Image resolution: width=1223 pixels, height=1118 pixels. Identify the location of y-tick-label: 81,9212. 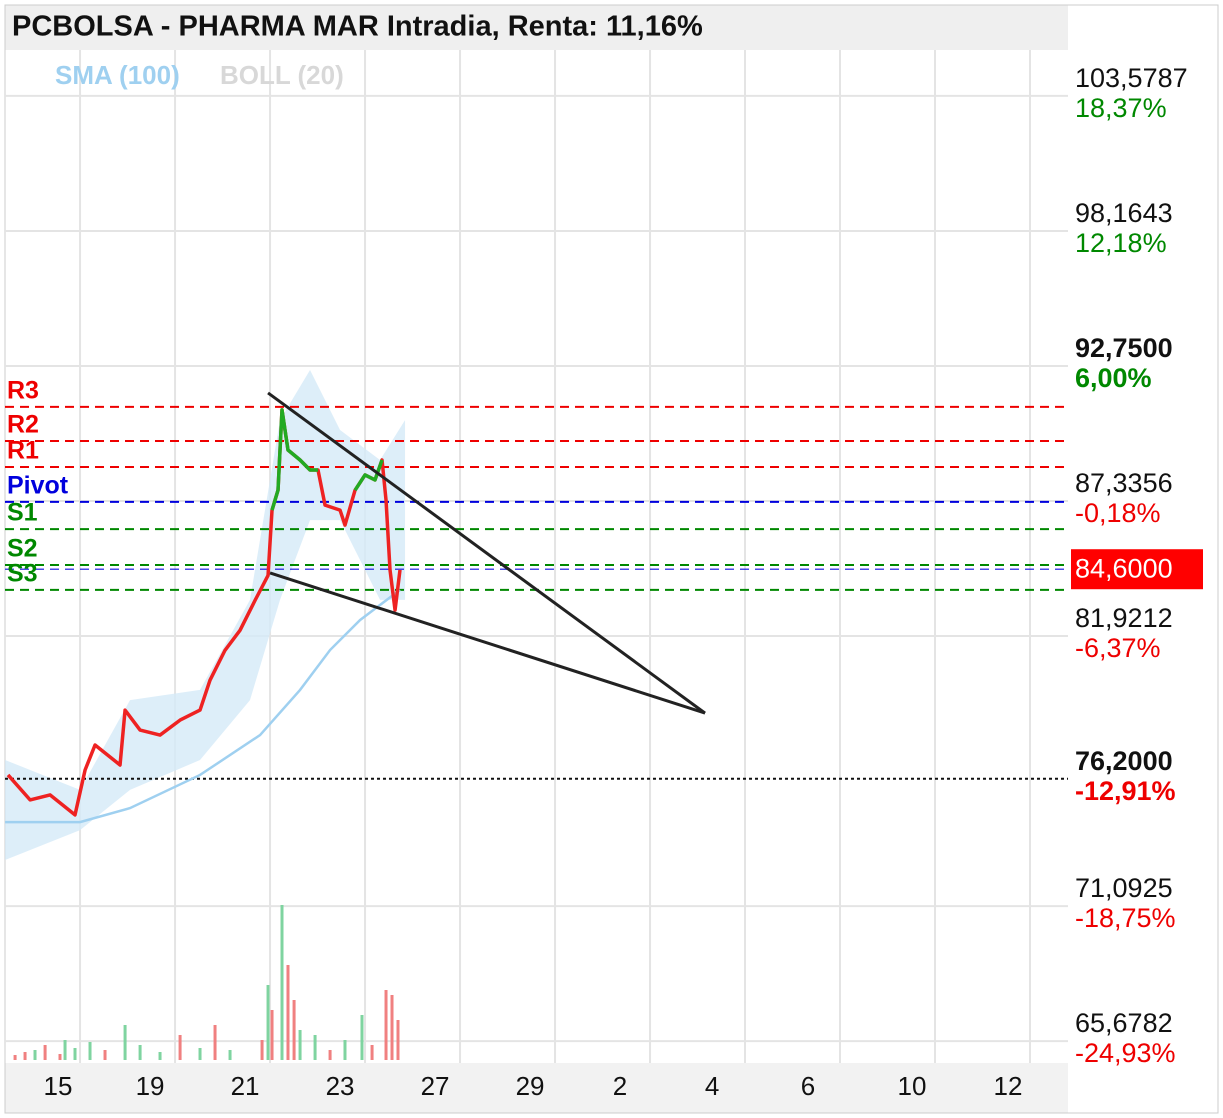
(1124, 618).